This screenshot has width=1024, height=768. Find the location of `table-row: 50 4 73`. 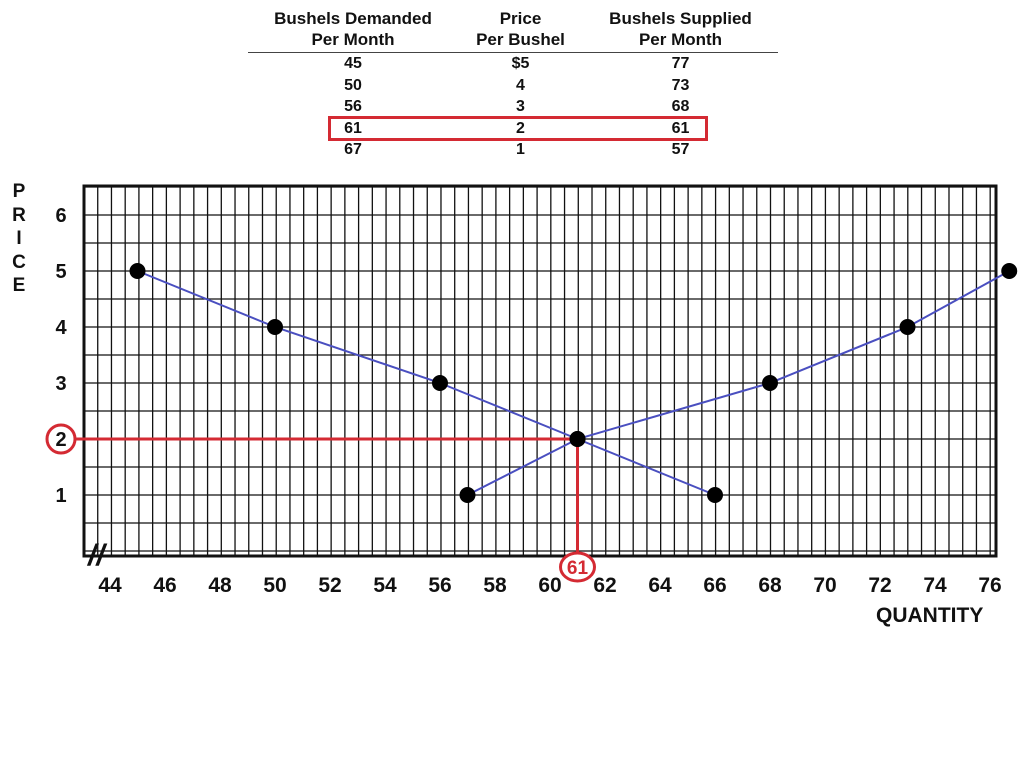

table-row: 50 4 73 is located at coordinates (513, 86).